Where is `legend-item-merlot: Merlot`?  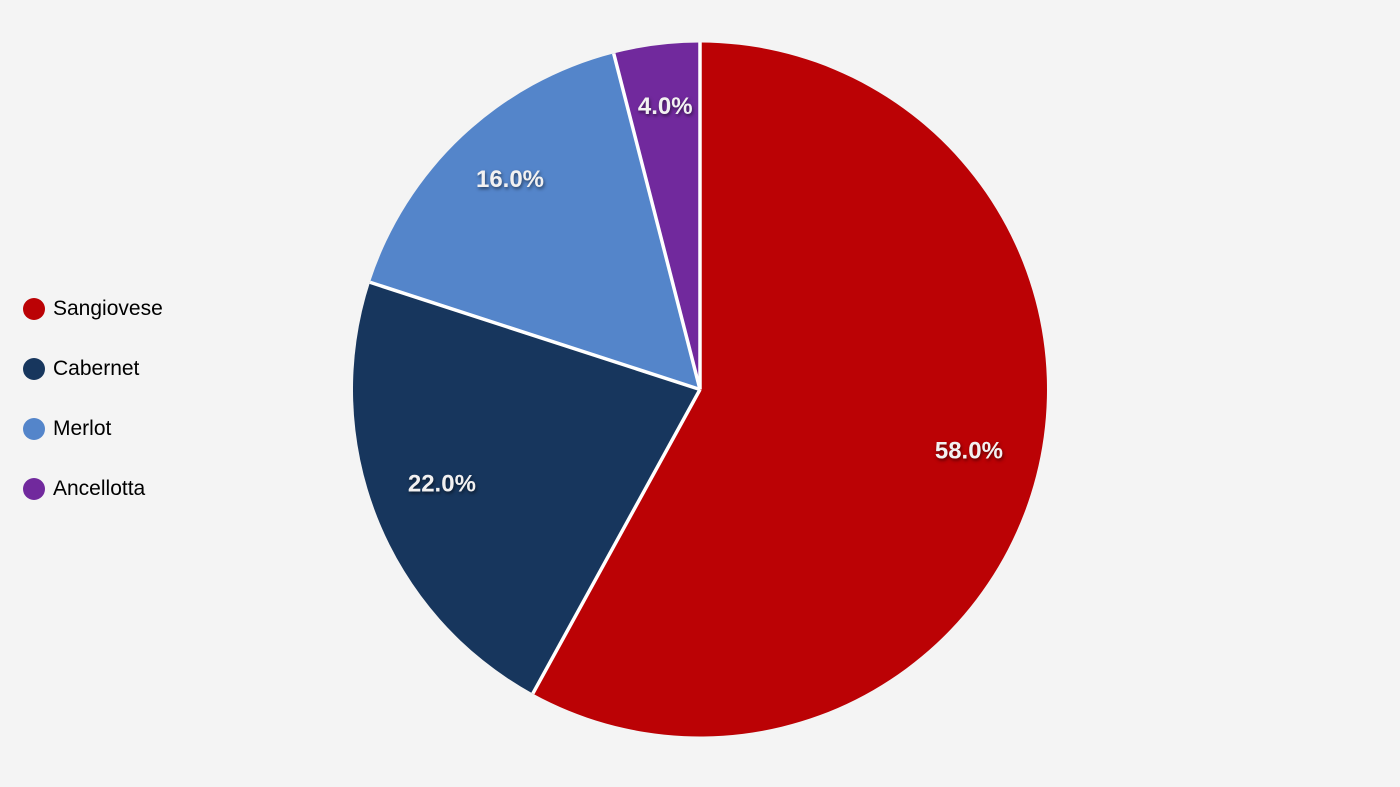 legend-item-merlot: Merlot is located at coordinates (93, 429).